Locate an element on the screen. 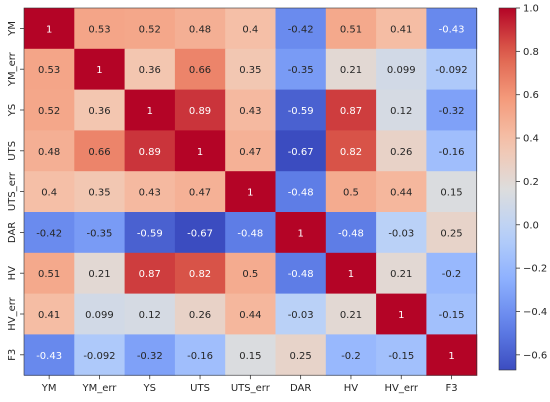 The image size is (550, 402). y-axis: YM YM_err YS UTS UTS_err DAR HV HV_err F3 is located at coordinates (15, 191).